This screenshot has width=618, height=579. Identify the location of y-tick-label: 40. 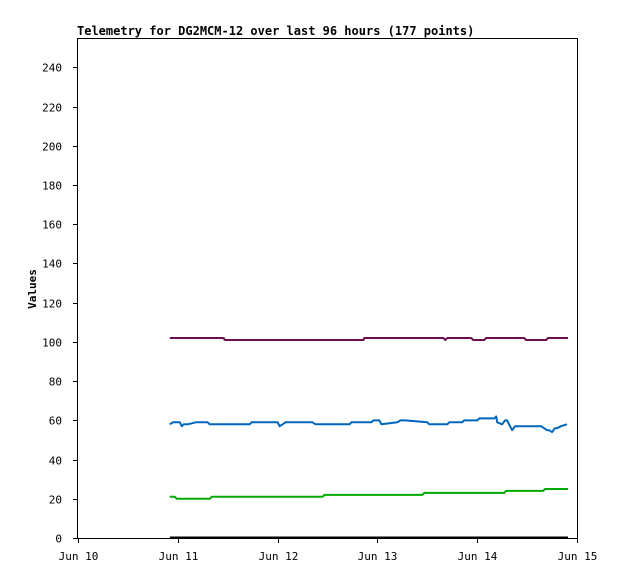
(55, 461).